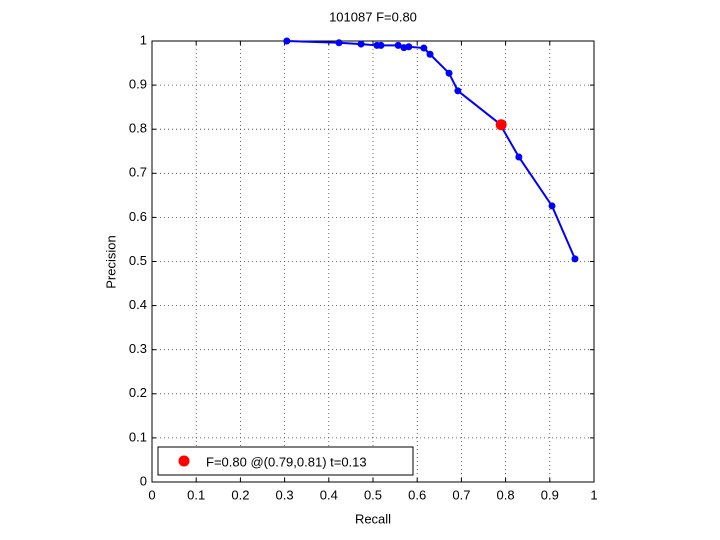  What do you see at coordinates (593, 494) in the screenshot?
I see `x-tick-label: 1` at bounding box center [593, 494].